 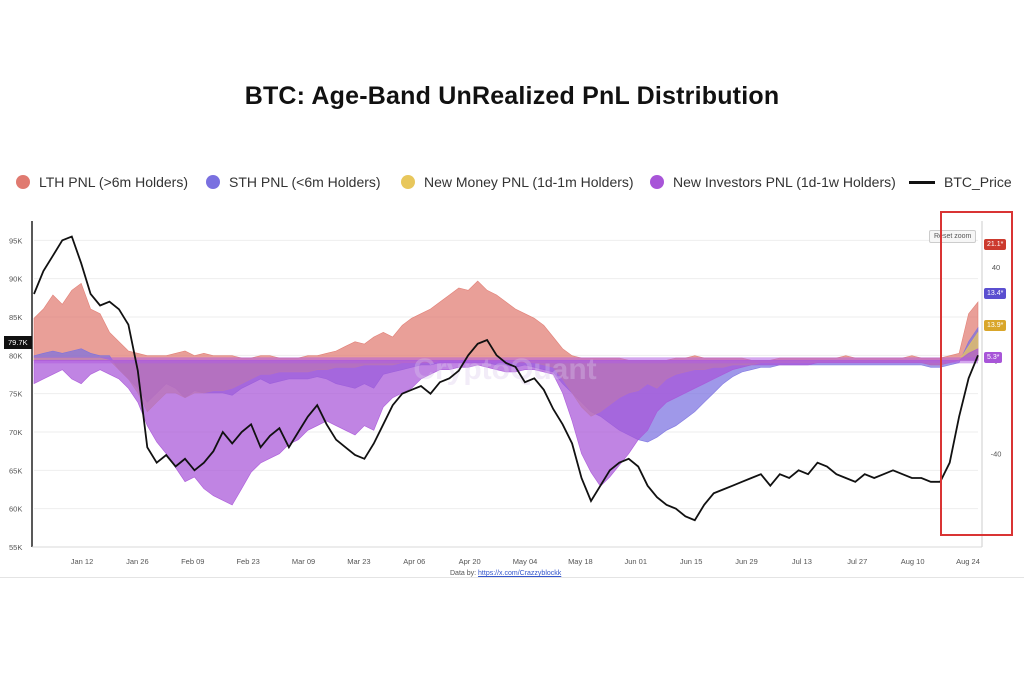 What do you see at coordinates (635, 561) in the screenshot?
I see `x-tick-label: Jun 01` at bounding box center [635, 561].